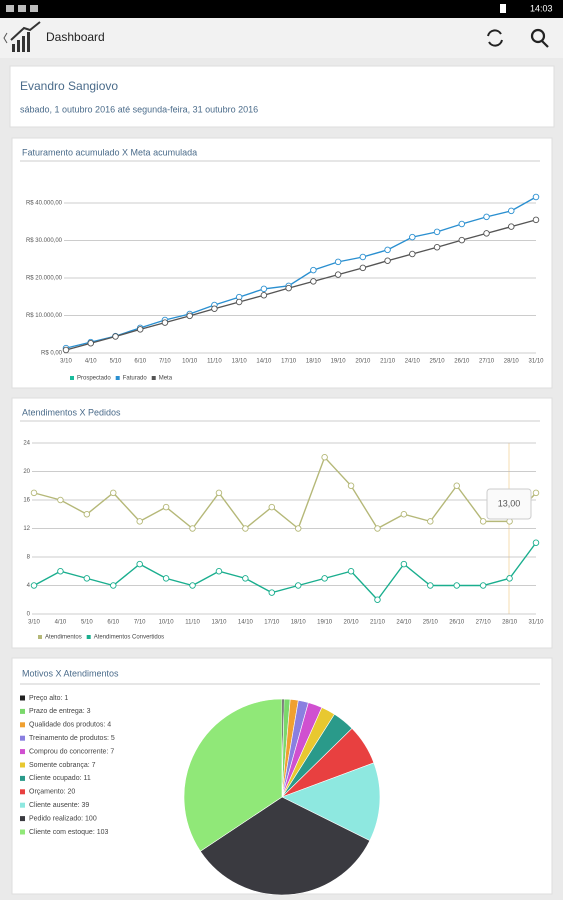 This screenshot has width=563, height=900. I want to click on refresh-button, so click(495, 38).